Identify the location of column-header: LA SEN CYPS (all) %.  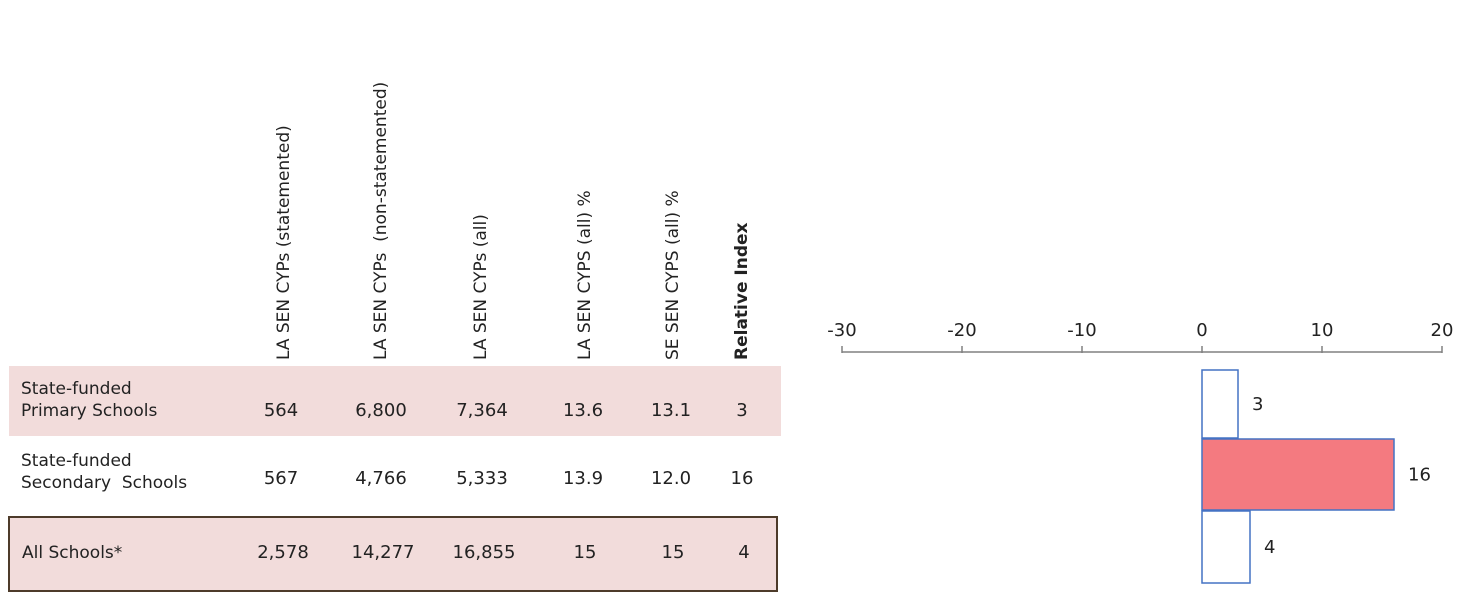
(585, 275).